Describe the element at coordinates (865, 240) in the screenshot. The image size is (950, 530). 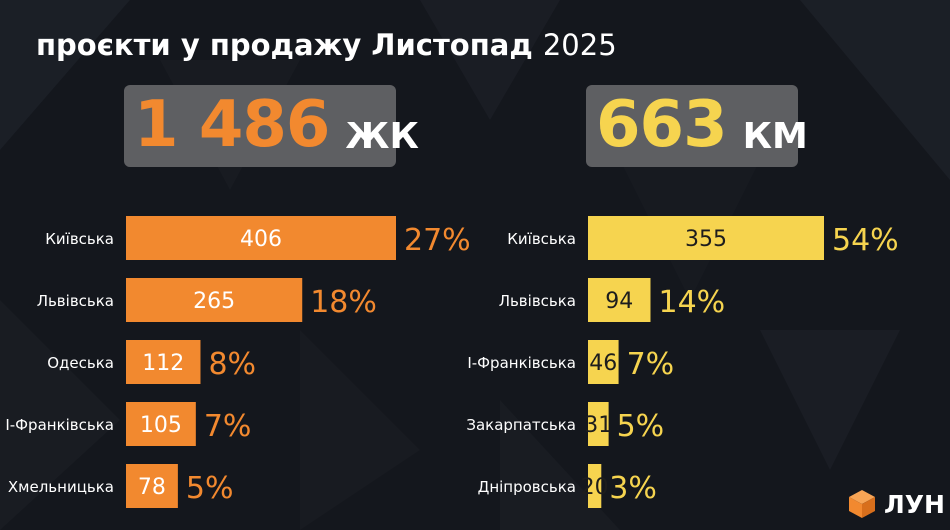
I see `percent-label-right: 54%` at that location.